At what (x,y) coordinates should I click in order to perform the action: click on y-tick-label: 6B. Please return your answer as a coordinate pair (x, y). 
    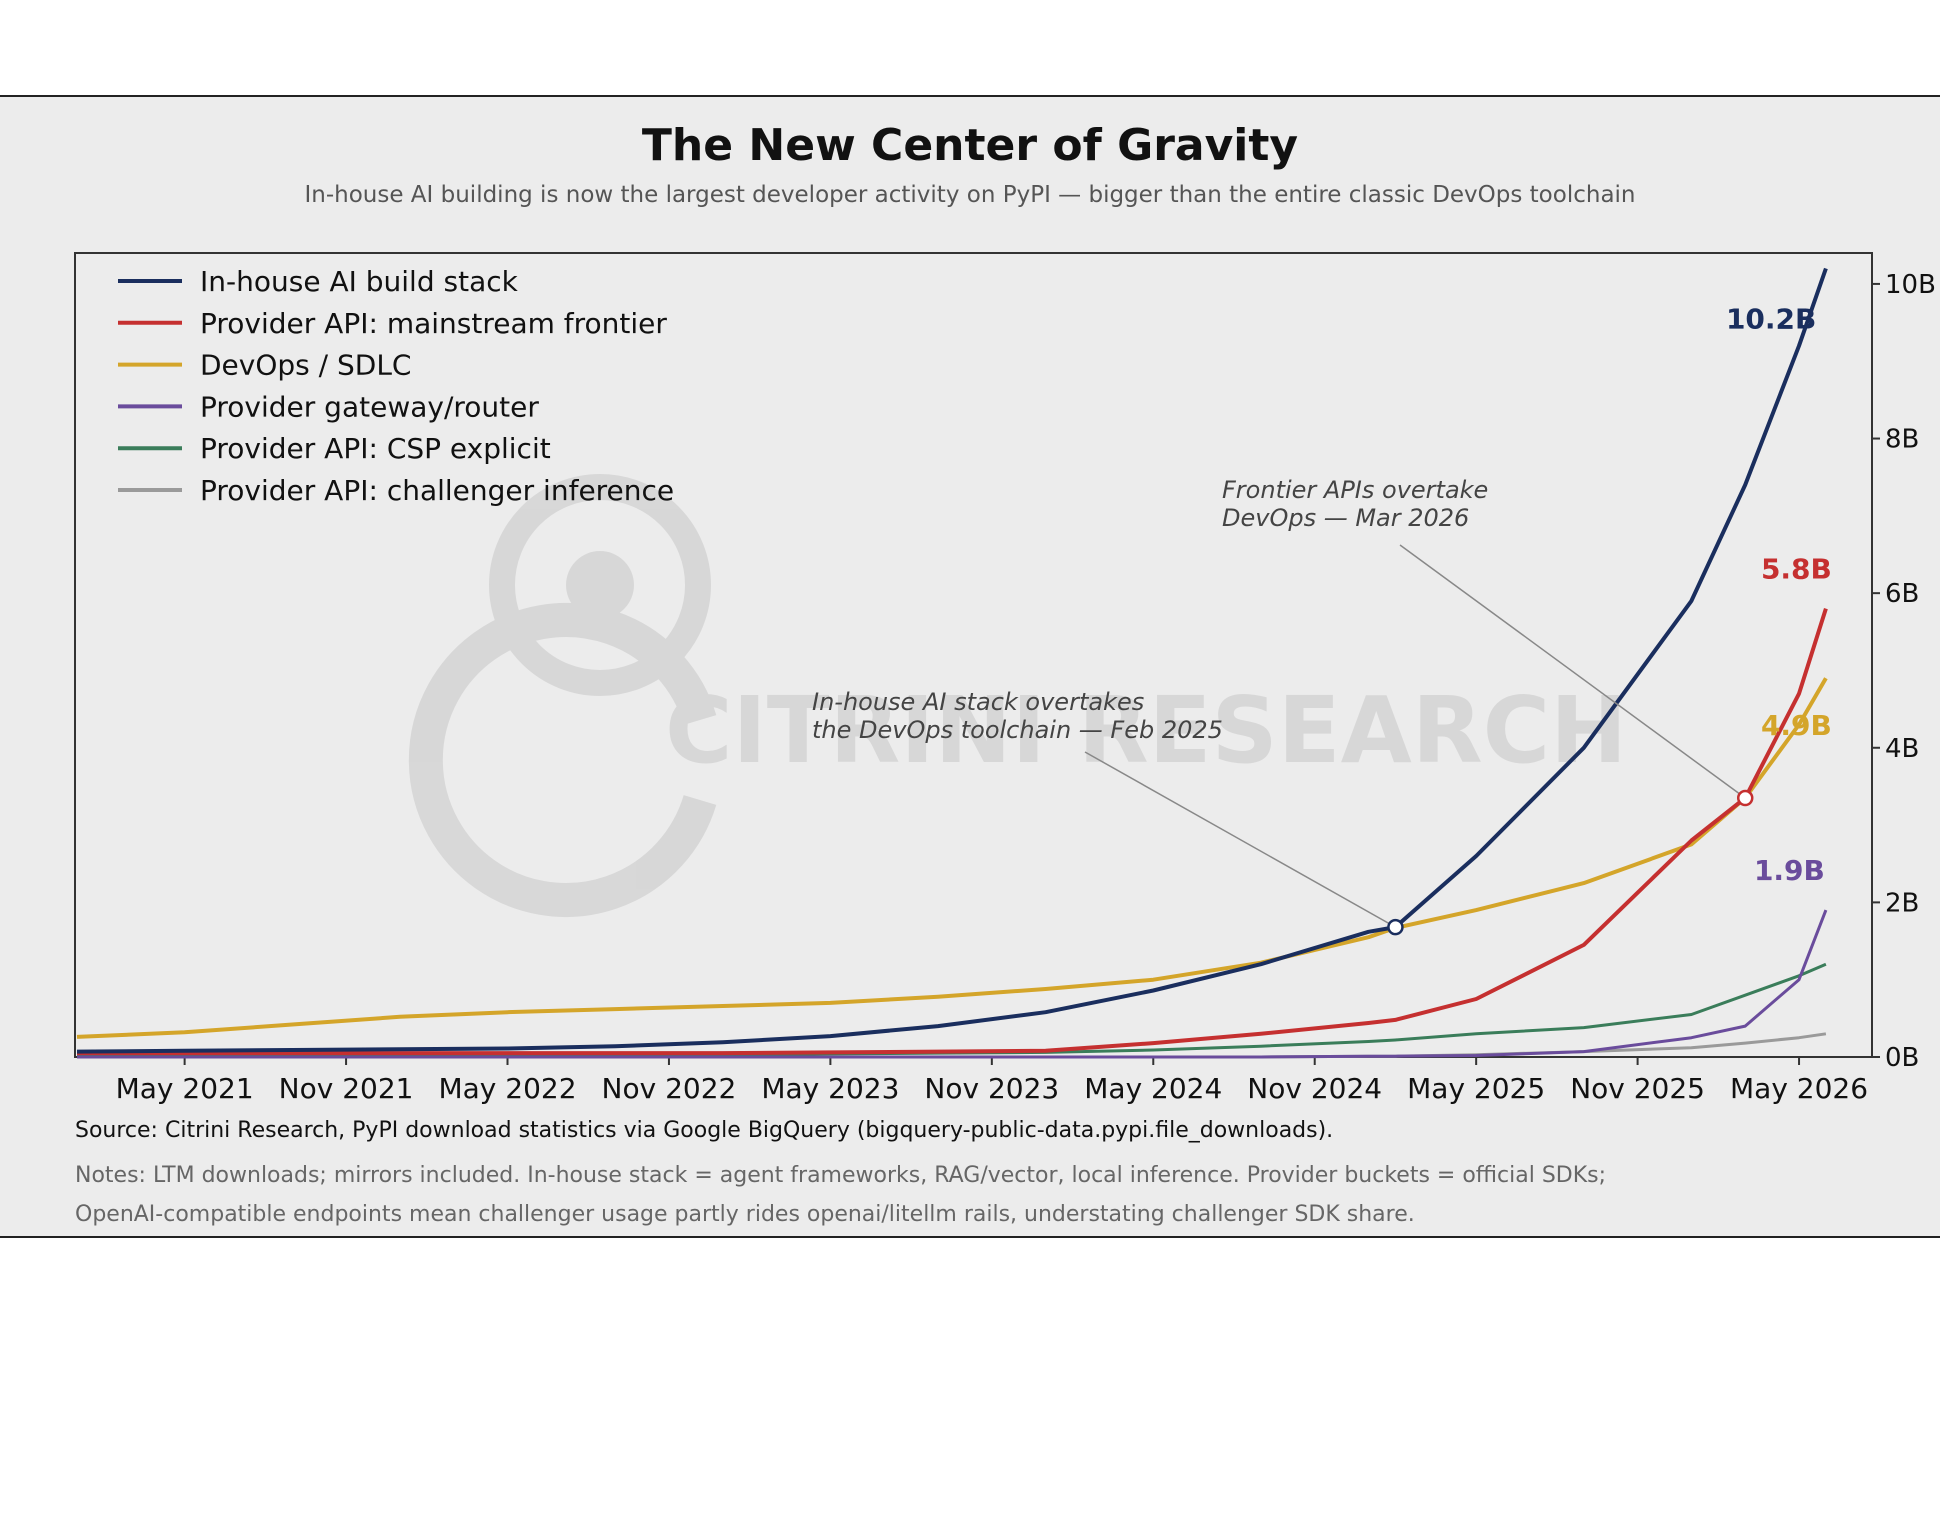
    Looking at the image, I should click on (1902, 594).